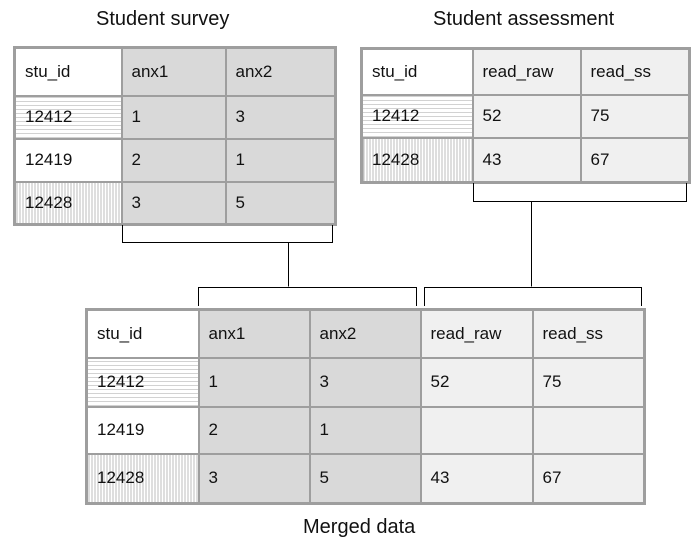 Image resolution: width=700 pixels, height=544 pixels. Describe the element at coordinates (533, 296) in the screenshot. I see `merged-right-bracket` at that location.